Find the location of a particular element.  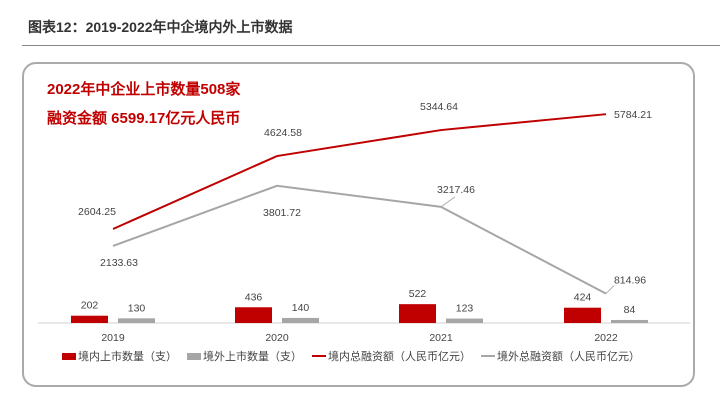

x-tick-label: 2019 is located at coordinates (113, 338).